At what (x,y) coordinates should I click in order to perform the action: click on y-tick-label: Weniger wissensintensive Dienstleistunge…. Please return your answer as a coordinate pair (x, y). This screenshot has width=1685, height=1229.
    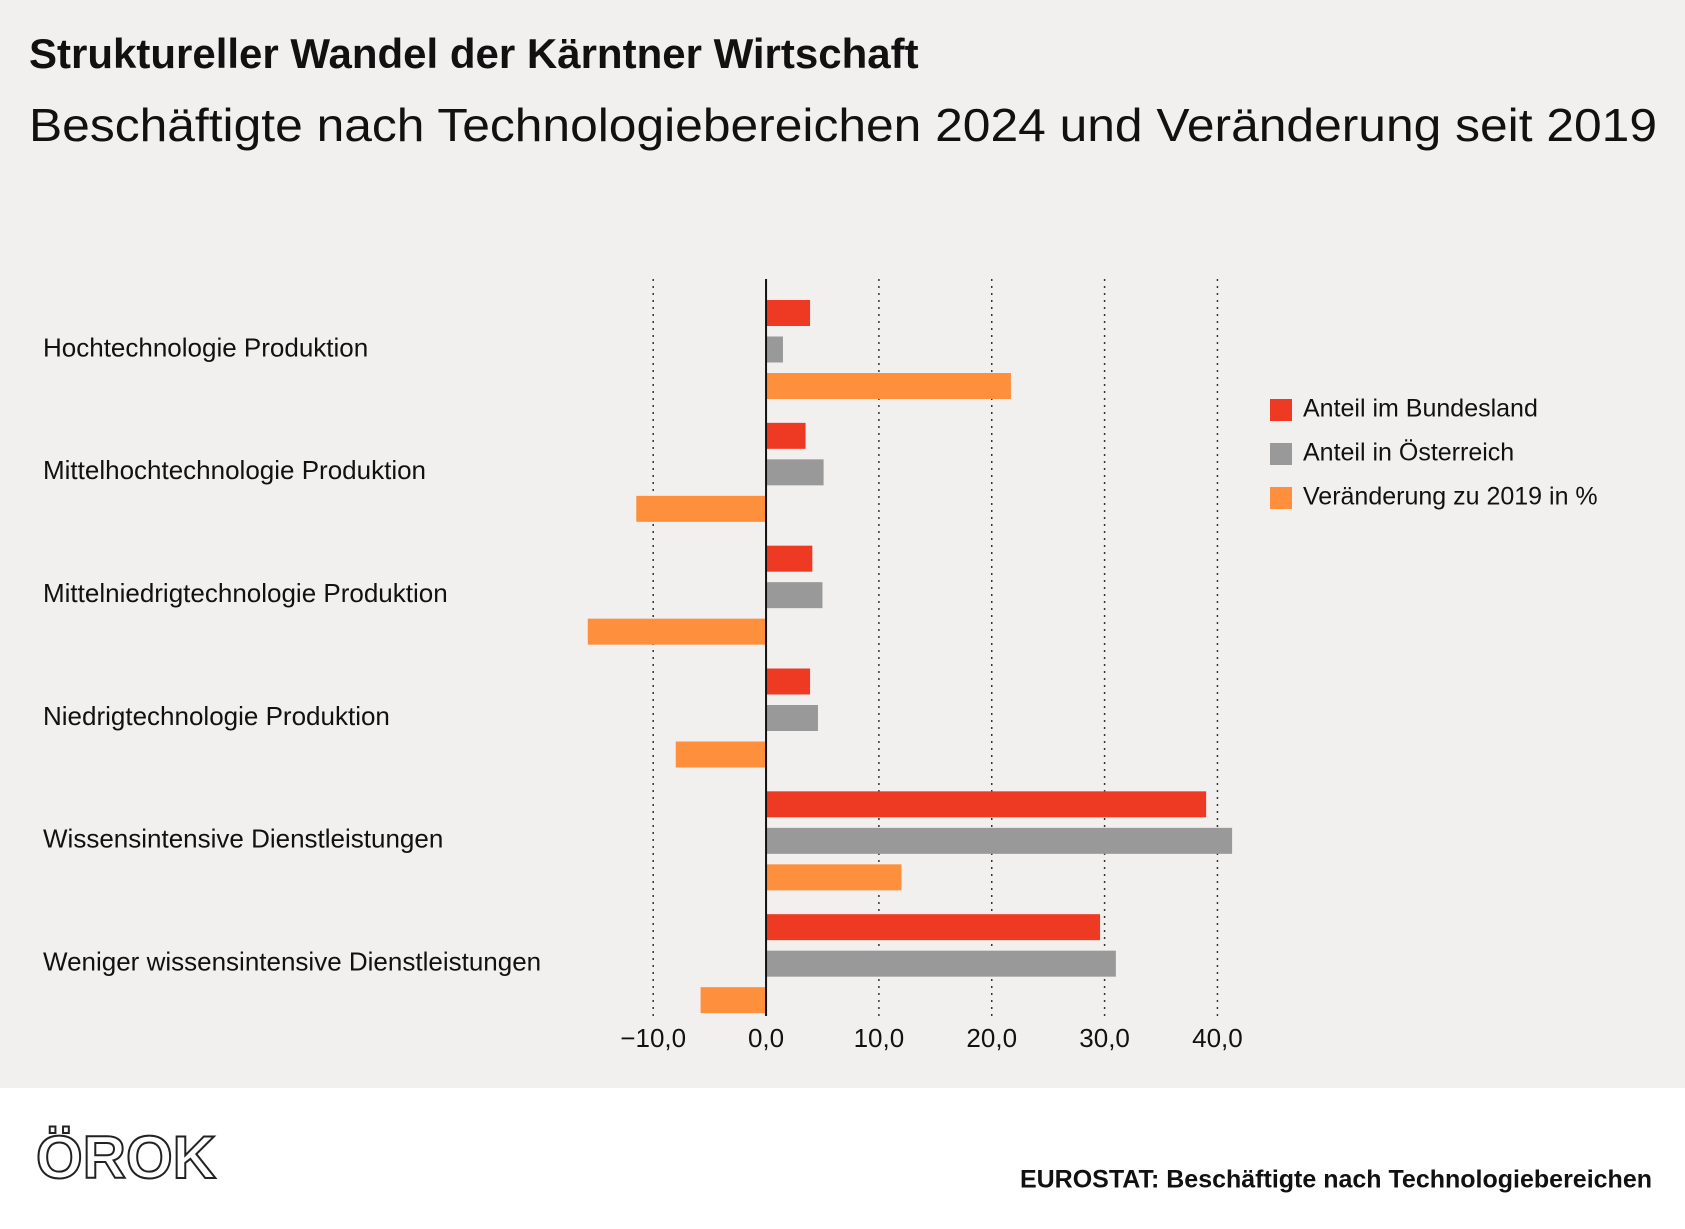
    Looking at the image, I should click on (292, 962).